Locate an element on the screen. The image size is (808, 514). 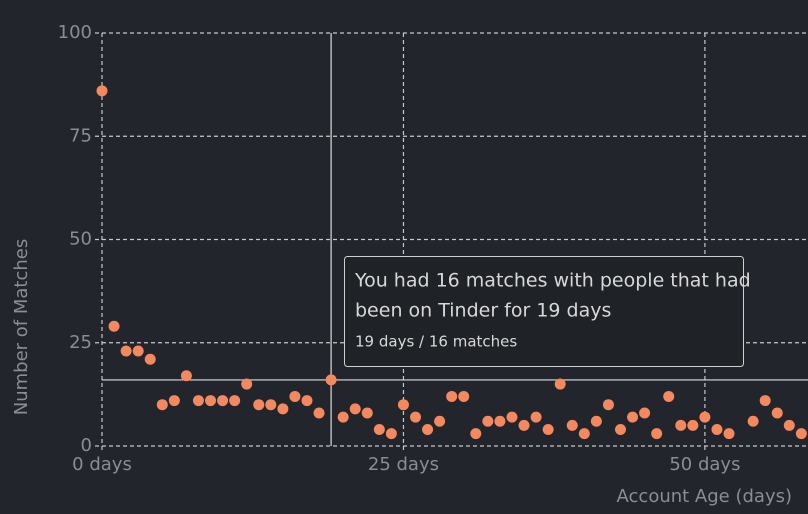
tooltip-text: been on Tinder for 19 days is located at coordinates (483, 311).